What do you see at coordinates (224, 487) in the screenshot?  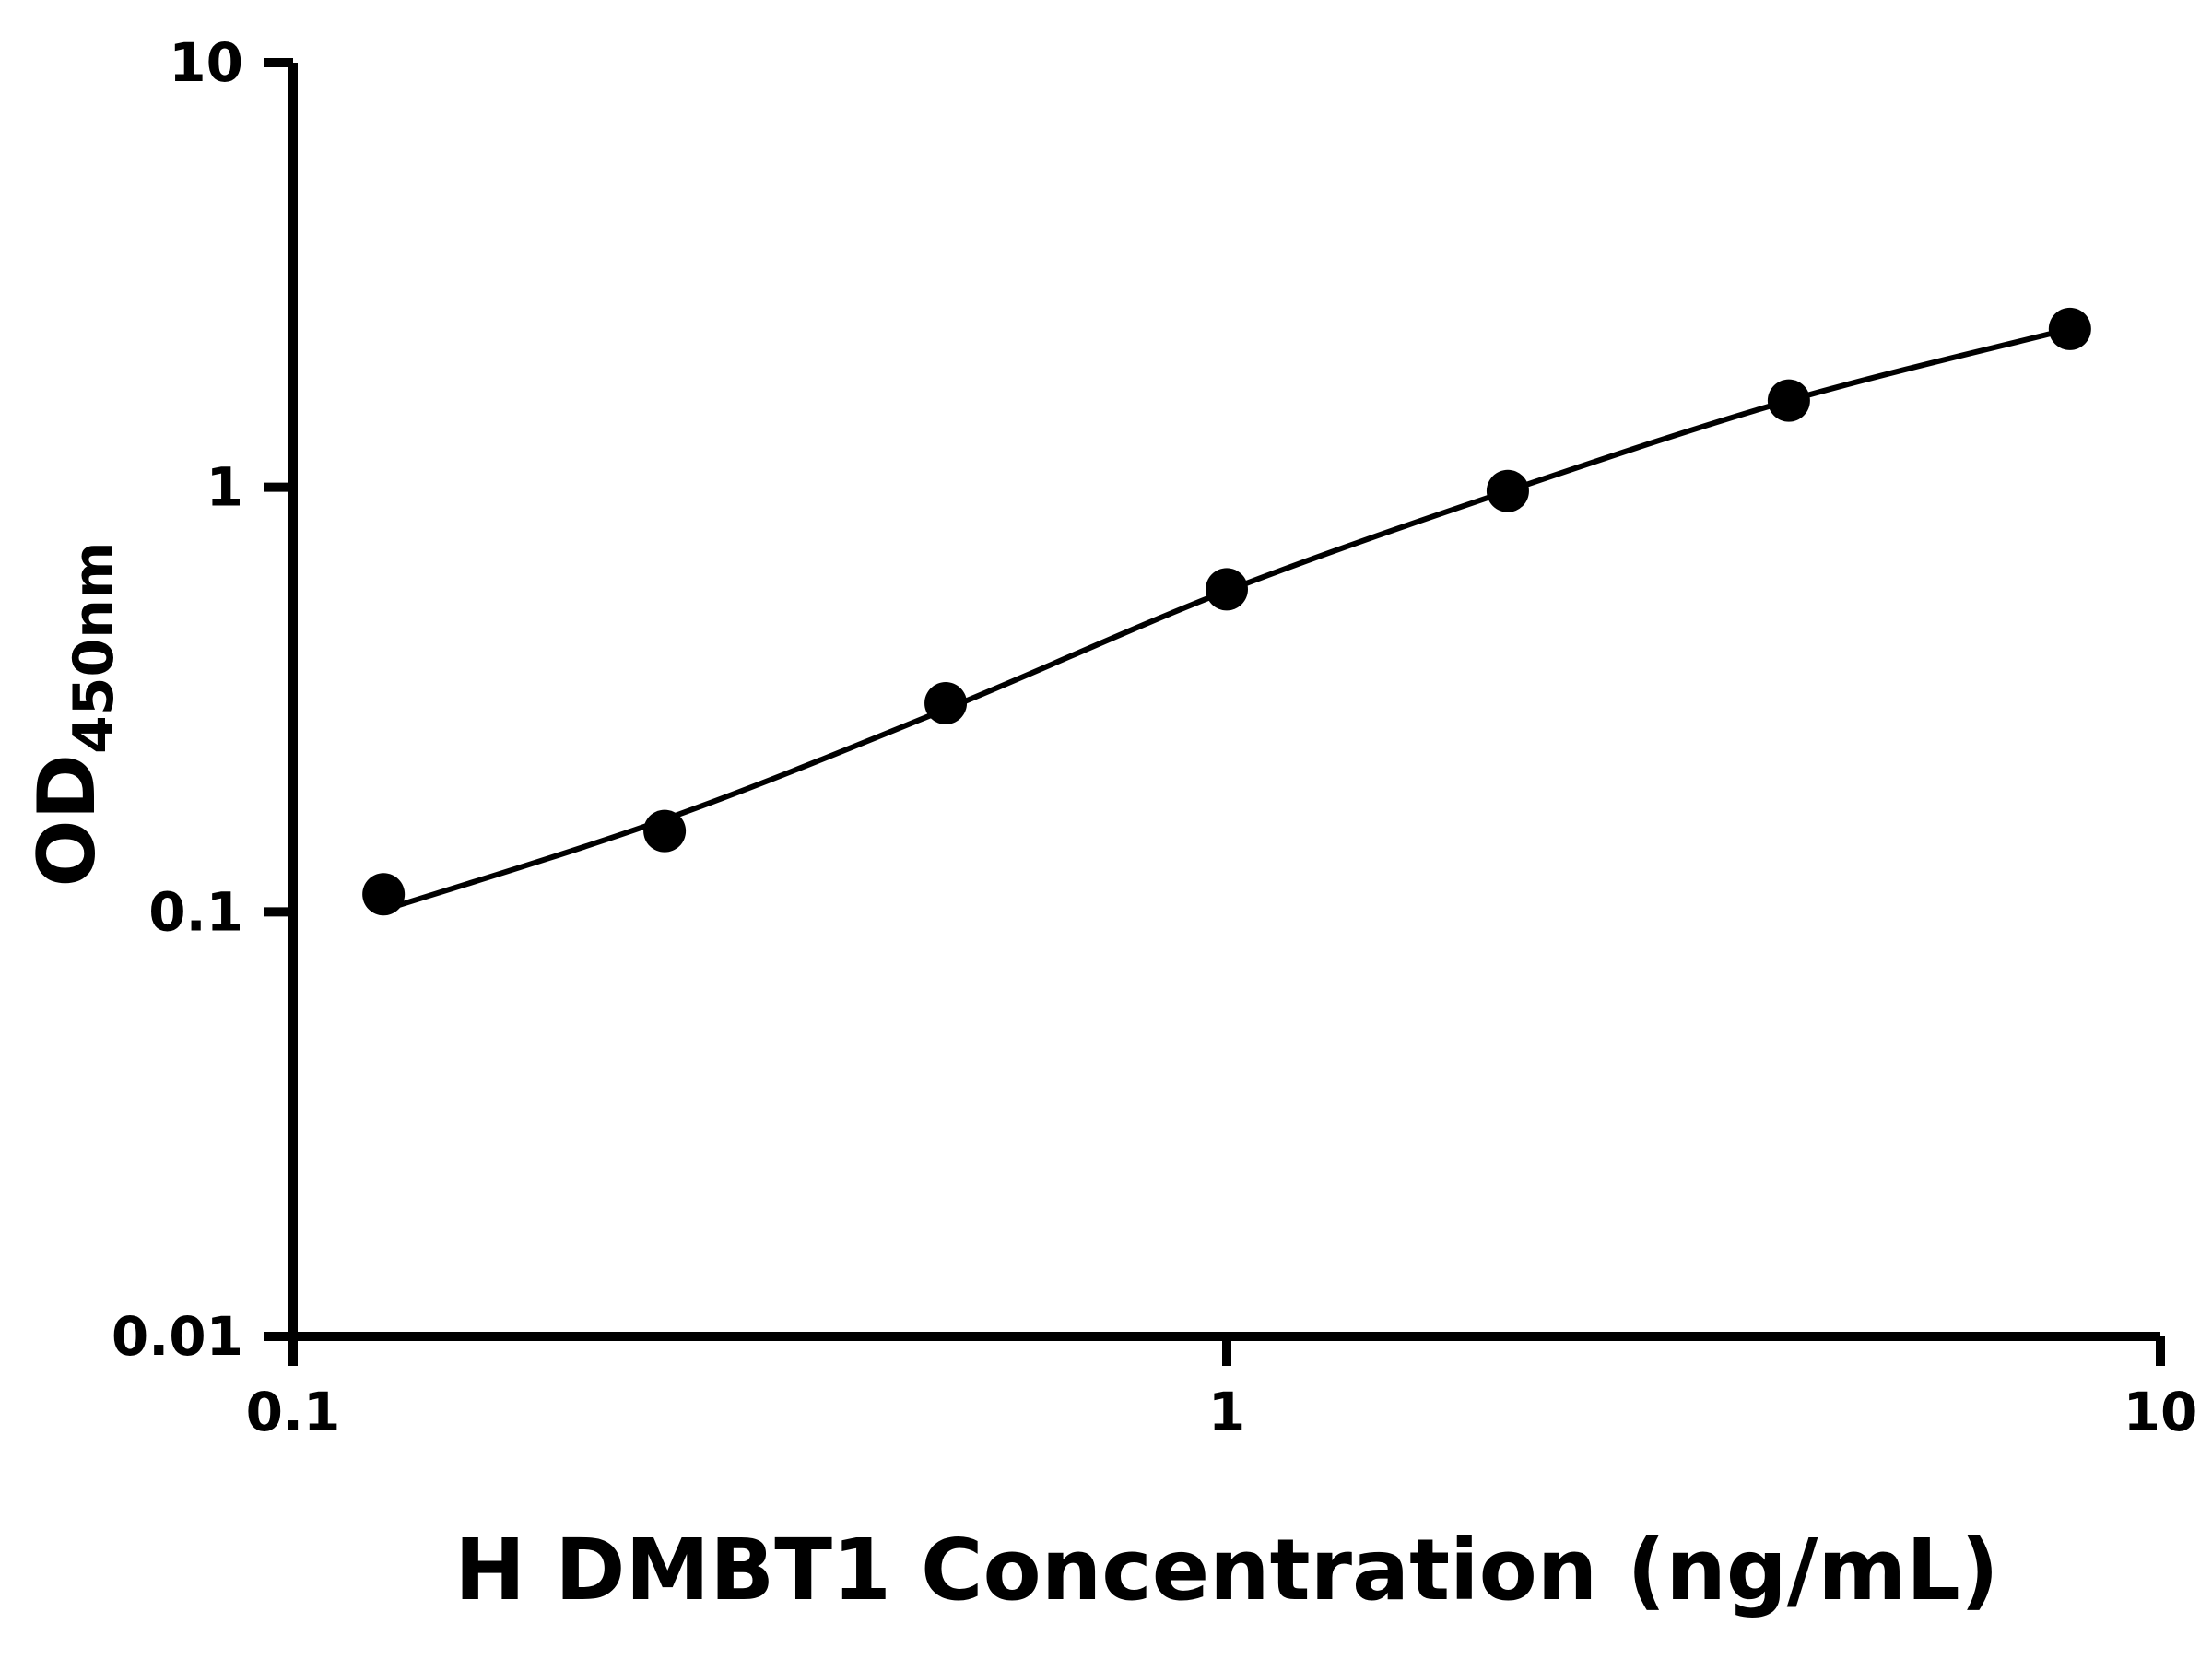 I see `y-tick-label: 1` at bounding box center [224, 487].